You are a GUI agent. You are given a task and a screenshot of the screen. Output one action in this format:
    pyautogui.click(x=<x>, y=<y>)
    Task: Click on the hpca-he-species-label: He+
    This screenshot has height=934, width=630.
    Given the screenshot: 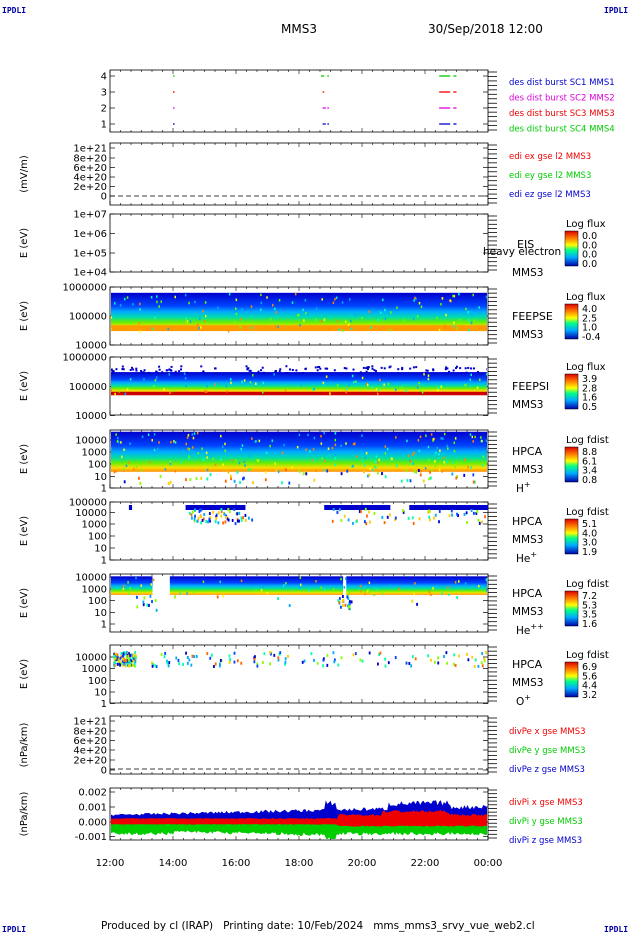 What is the action you would take?
    pyautogui.click(x=526, y=557)
    